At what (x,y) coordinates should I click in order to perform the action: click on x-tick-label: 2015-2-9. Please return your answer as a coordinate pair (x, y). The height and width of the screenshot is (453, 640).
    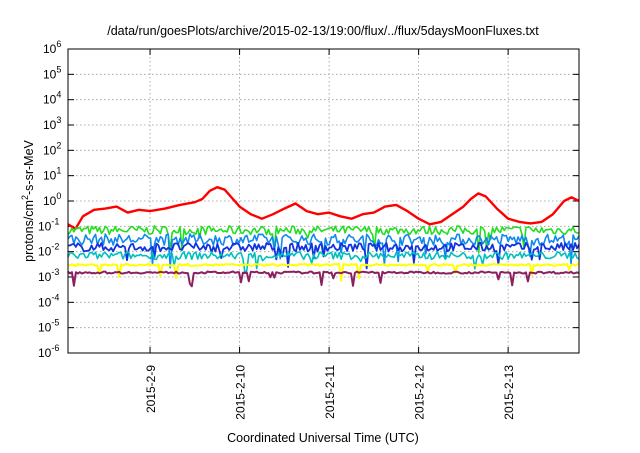
    Looking at the image, I should click on (151, 389).